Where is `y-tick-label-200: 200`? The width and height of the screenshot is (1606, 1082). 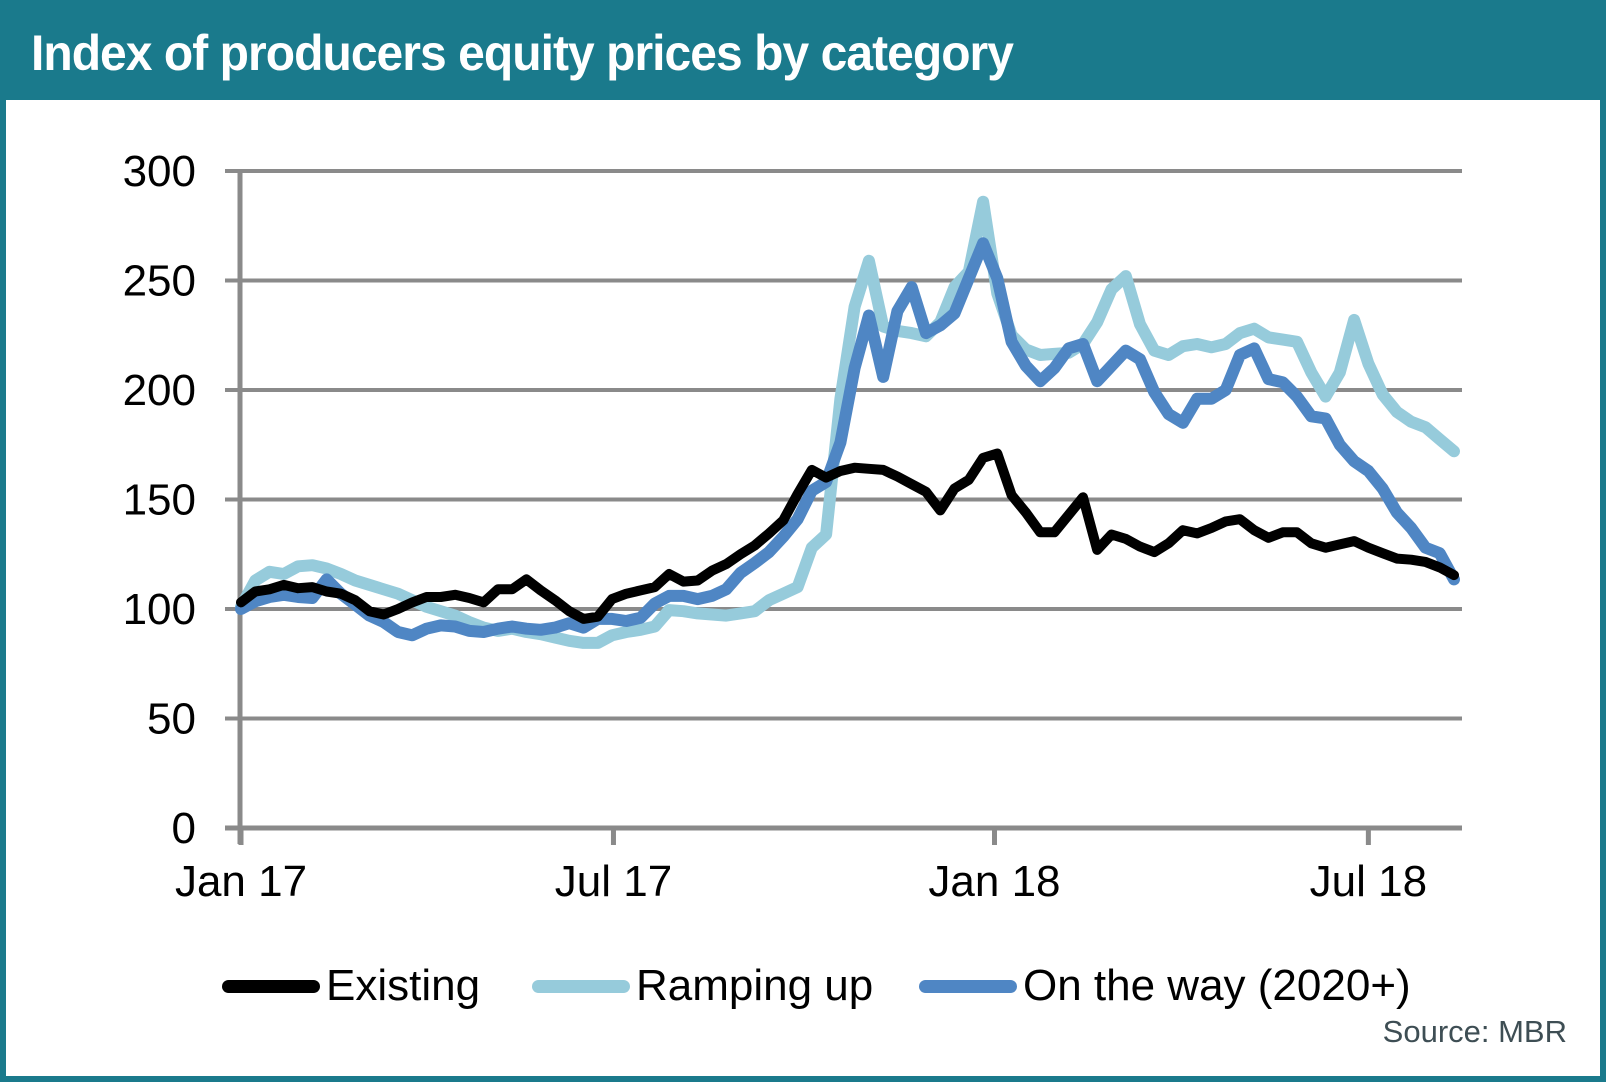
y-tick-label-200: 200 is located at coordinates (159, 390).